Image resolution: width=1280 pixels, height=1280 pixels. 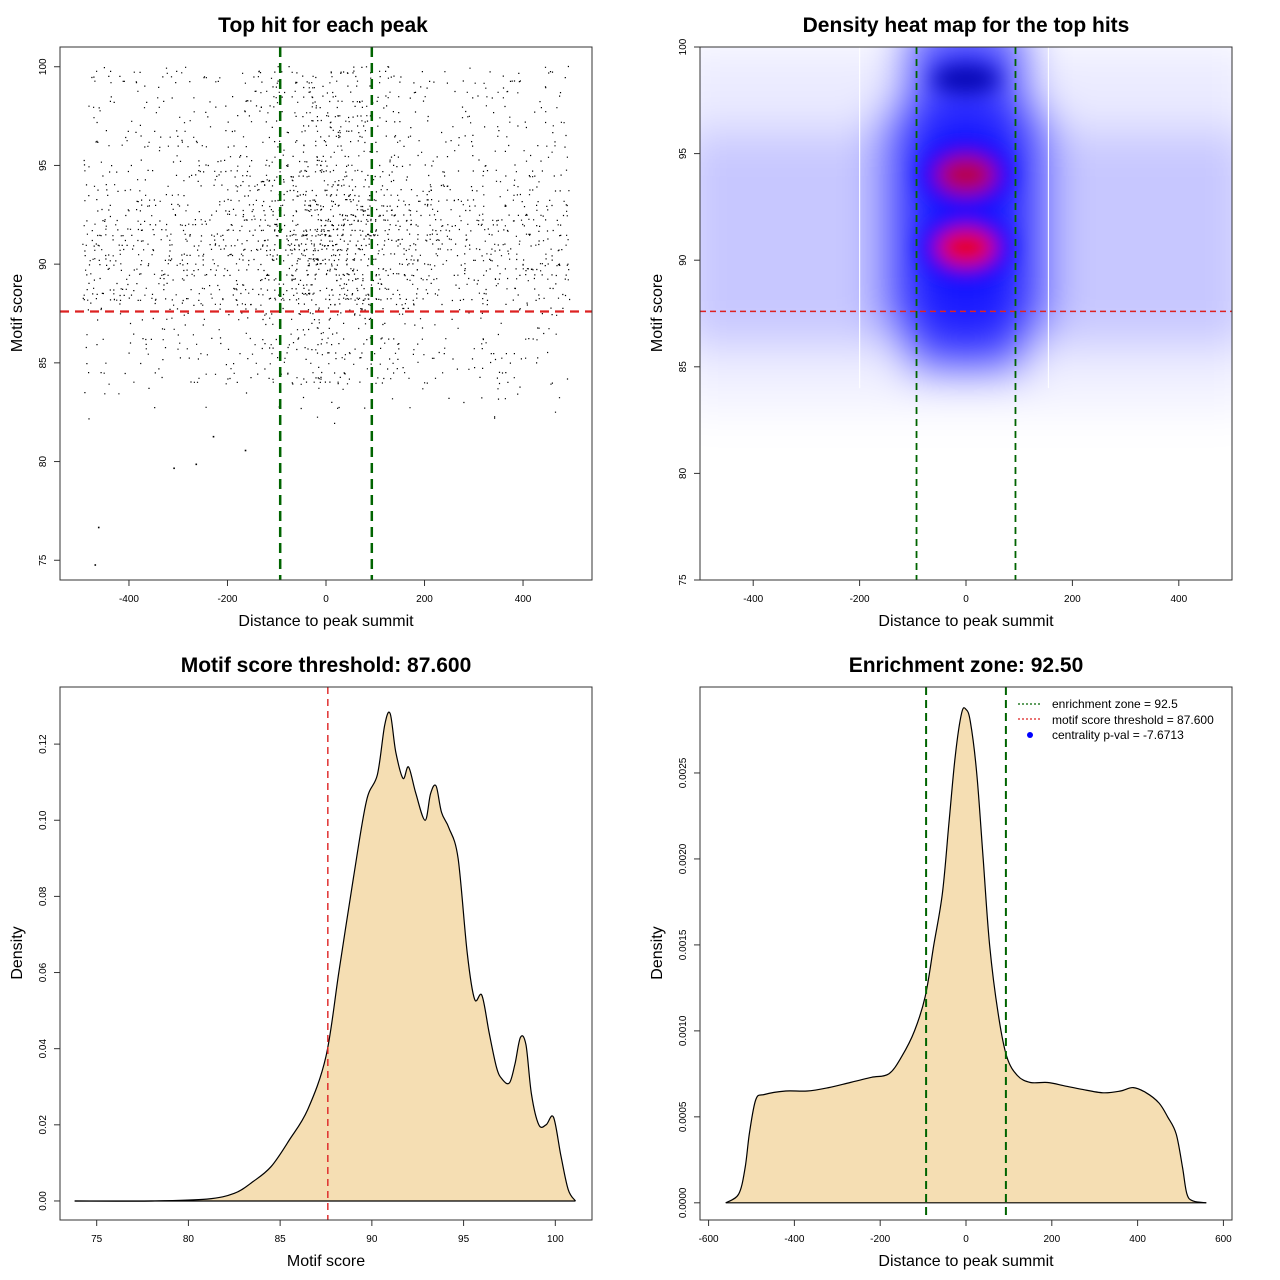 I want to click on score-density-y-label: Density, so click(x=17, y=952).